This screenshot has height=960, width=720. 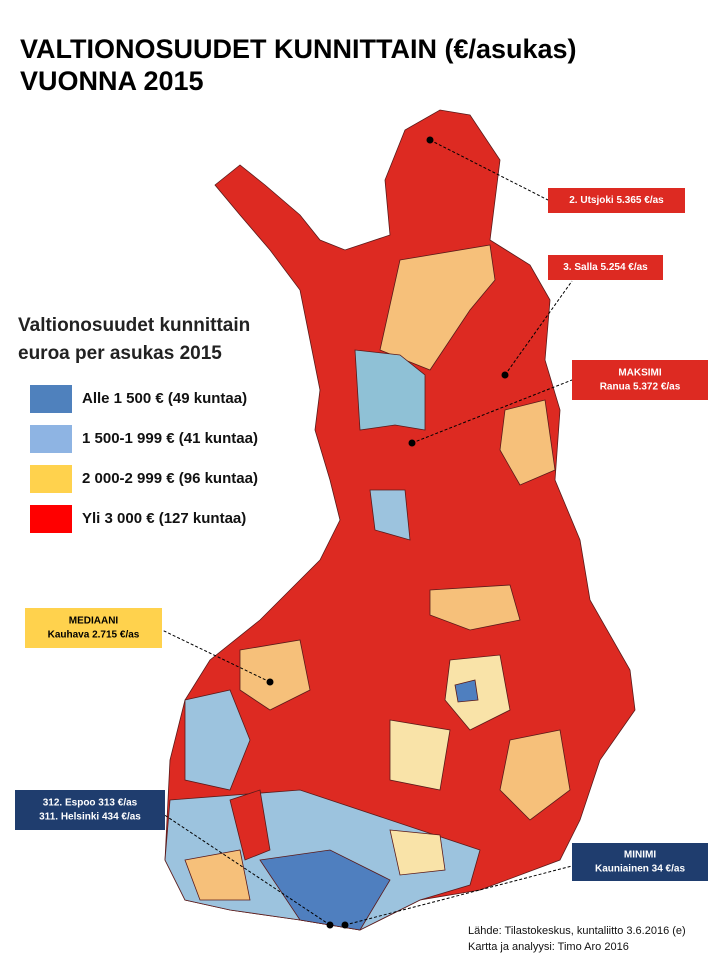 What do you see at coordinates (170, 438) in the screenshot?
I see `legend-label: 1 500-1 999 € (41 kuntaa)` at bounding box center [170, 438].